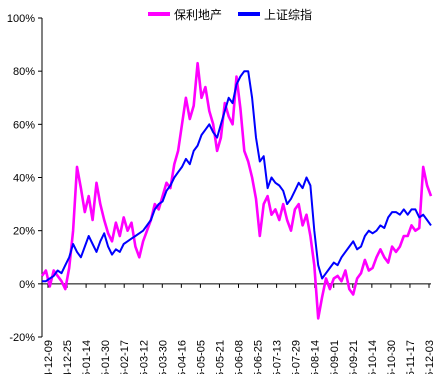 This screenshot has width=433, height=379. What do you see at coordinates (27, 285) in the screenshot?
I see `y-tick-label: 0%` at bounding box center [27, 285].